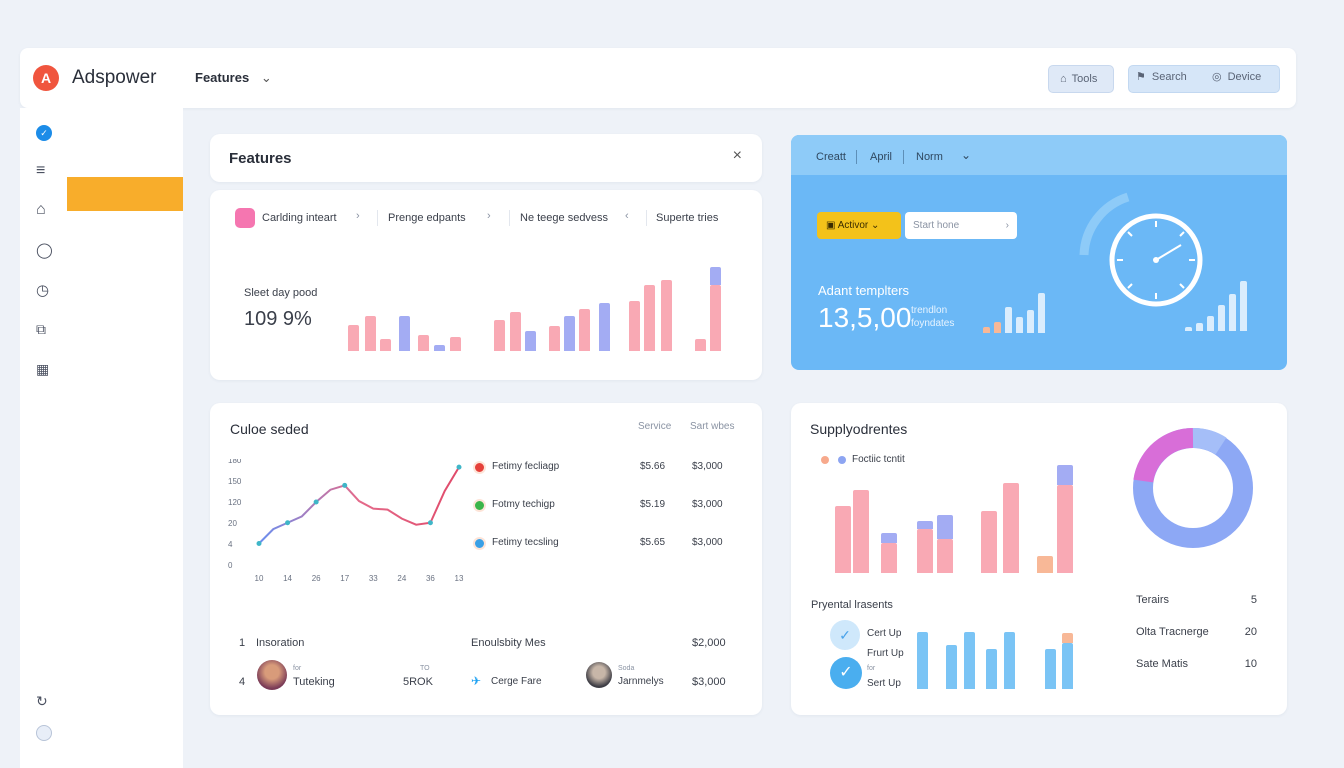 The image size is (1344, 768). I want to click on user-caption-3: Soda, so click(626, 668).